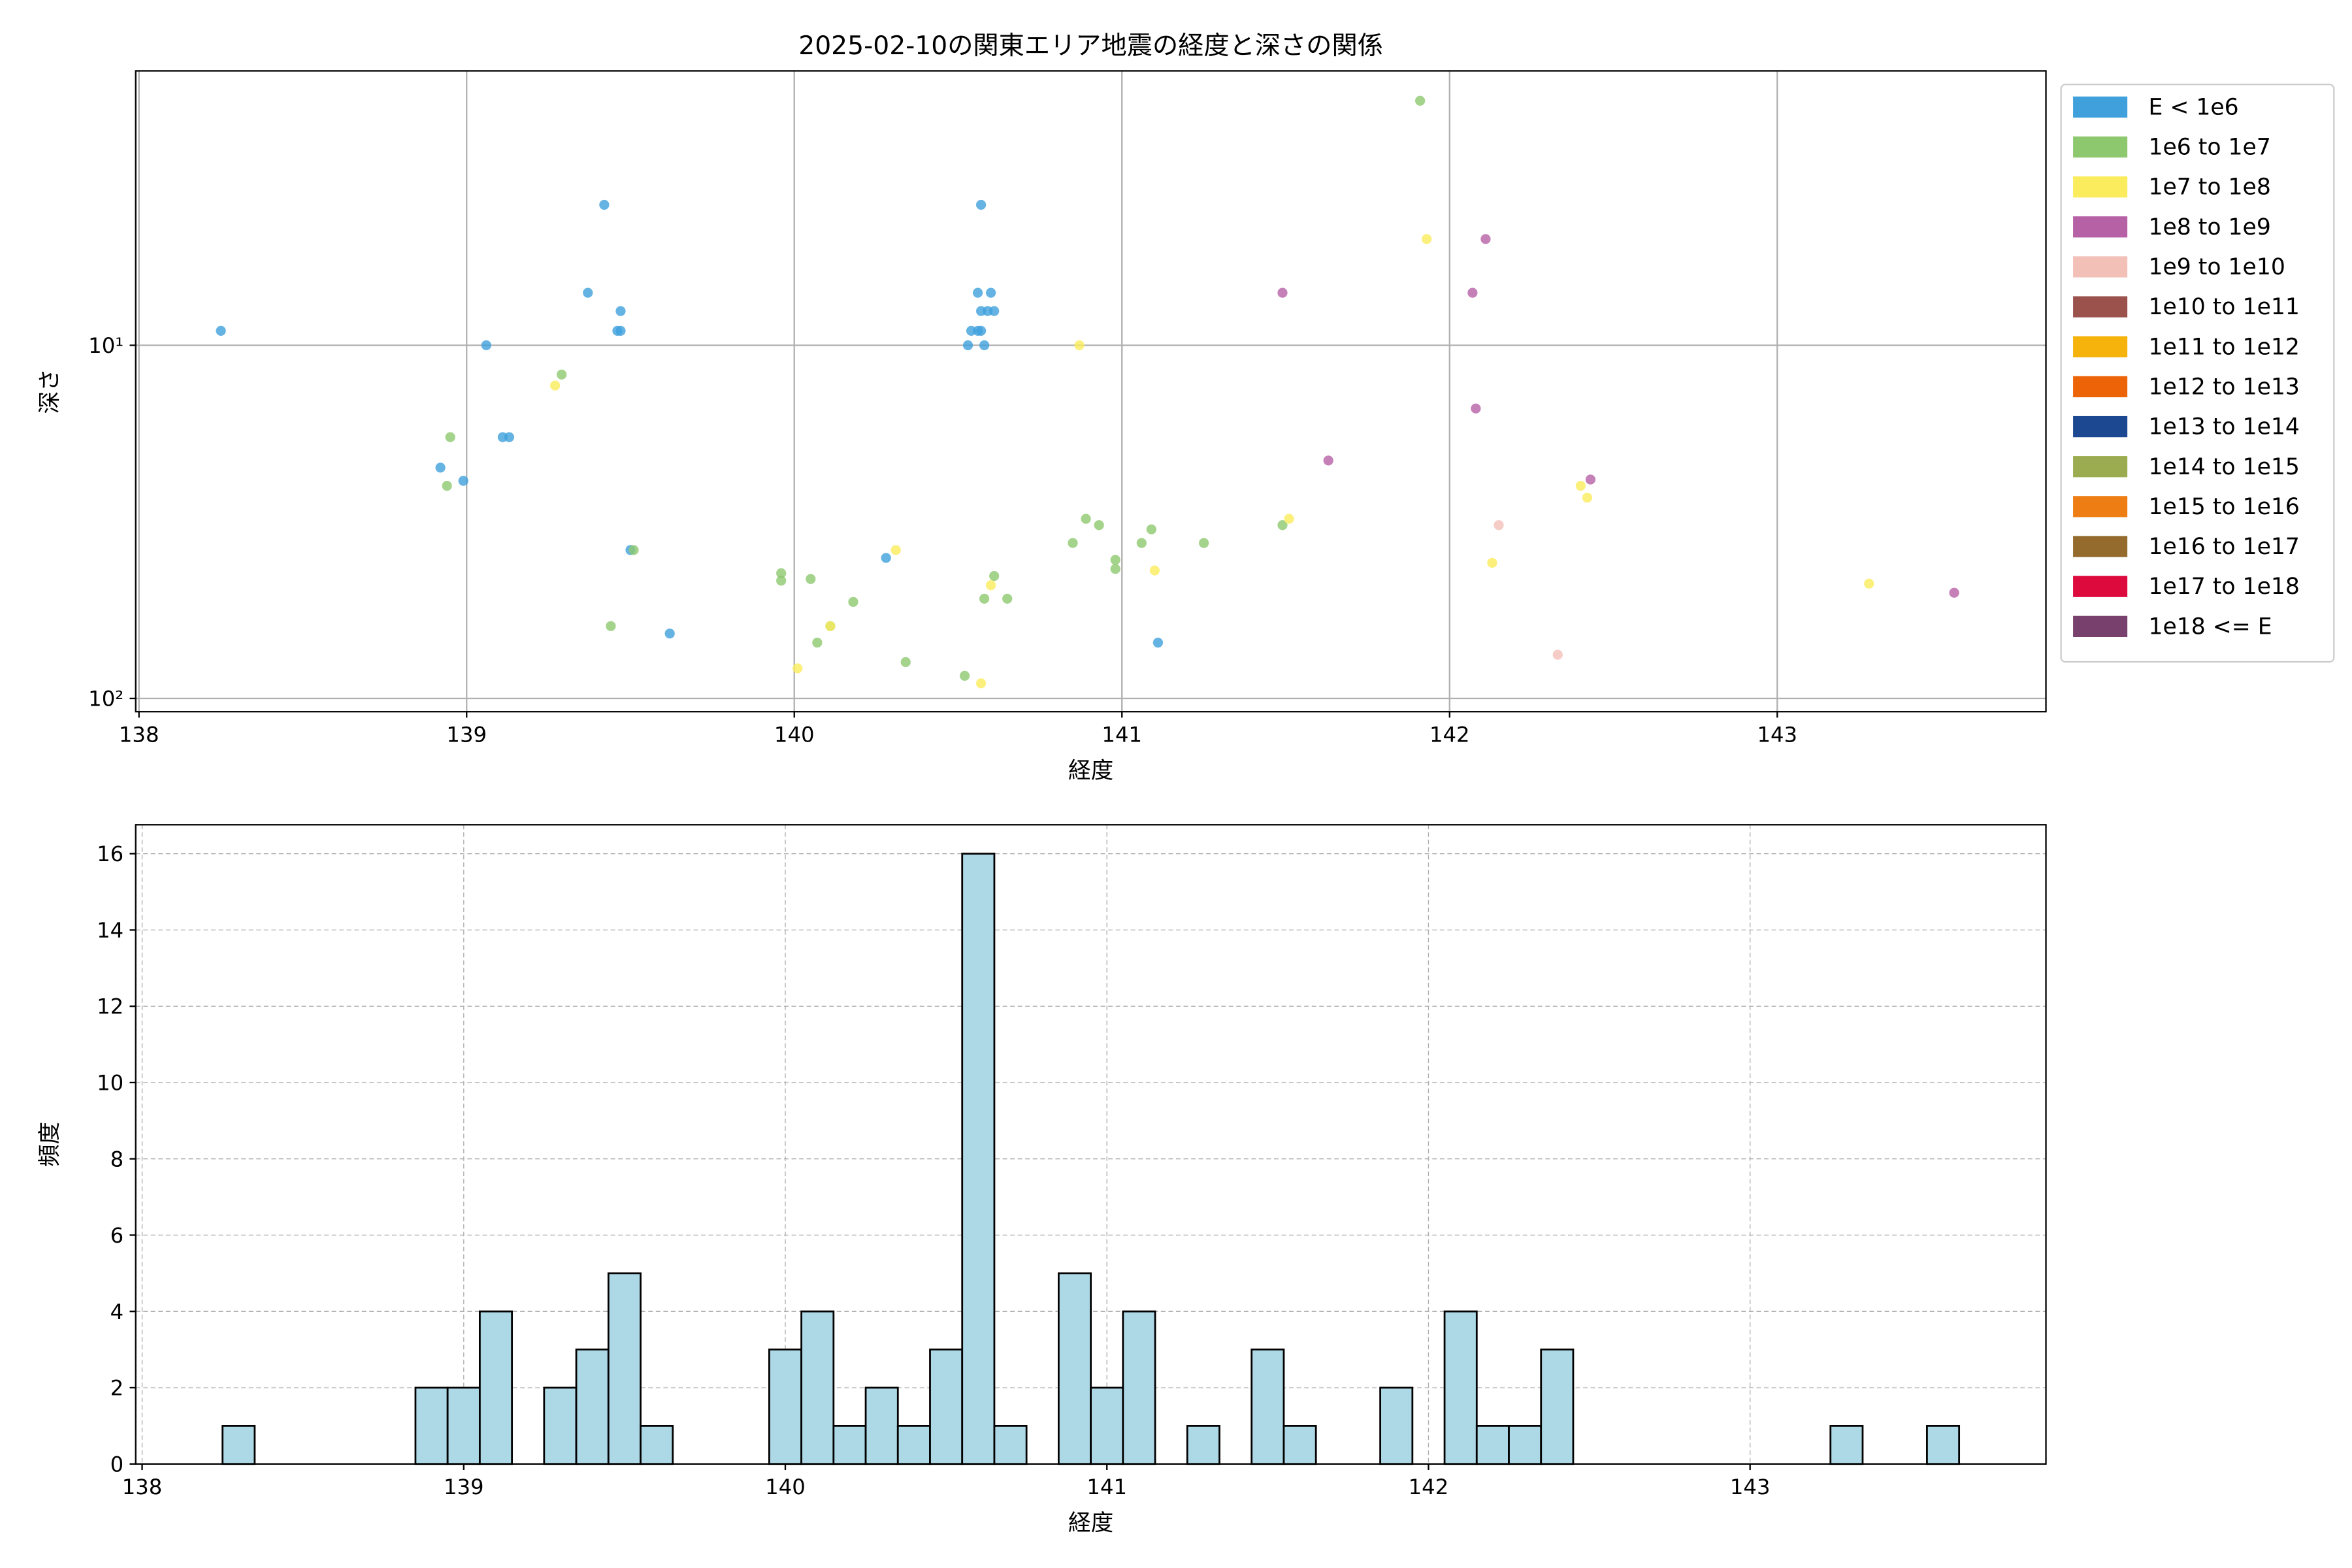 The height and width of the screenshot is (1568, 2352). I want to click on y-tick-label: 4, so click(117, 1311).